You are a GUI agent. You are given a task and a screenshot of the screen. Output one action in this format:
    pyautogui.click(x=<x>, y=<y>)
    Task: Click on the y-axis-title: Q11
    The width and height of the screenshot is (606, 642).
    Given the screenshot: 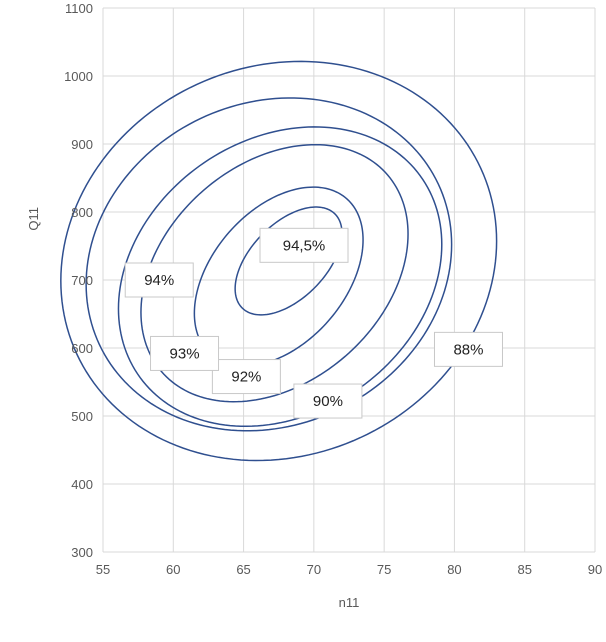 What is the action you would take?
    pyautogui.click(x=33, y=219)
    